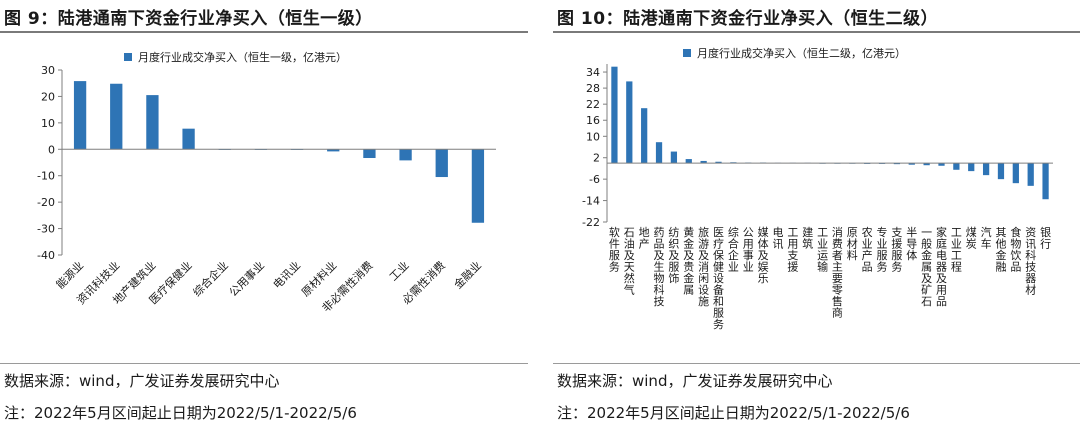 This screenshot has height=427, width=1080. I want to click on category-label: 一般金属及矿石, so click(926, 267).